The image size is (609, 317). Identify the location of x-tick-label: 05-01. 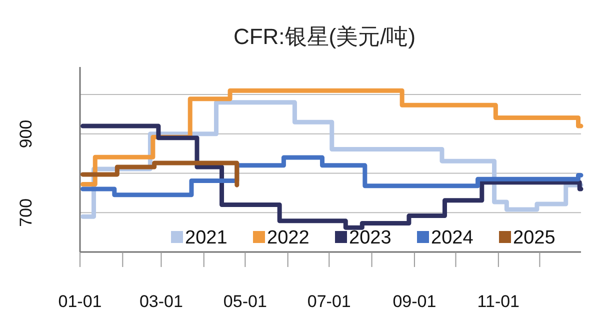
(245, 301).